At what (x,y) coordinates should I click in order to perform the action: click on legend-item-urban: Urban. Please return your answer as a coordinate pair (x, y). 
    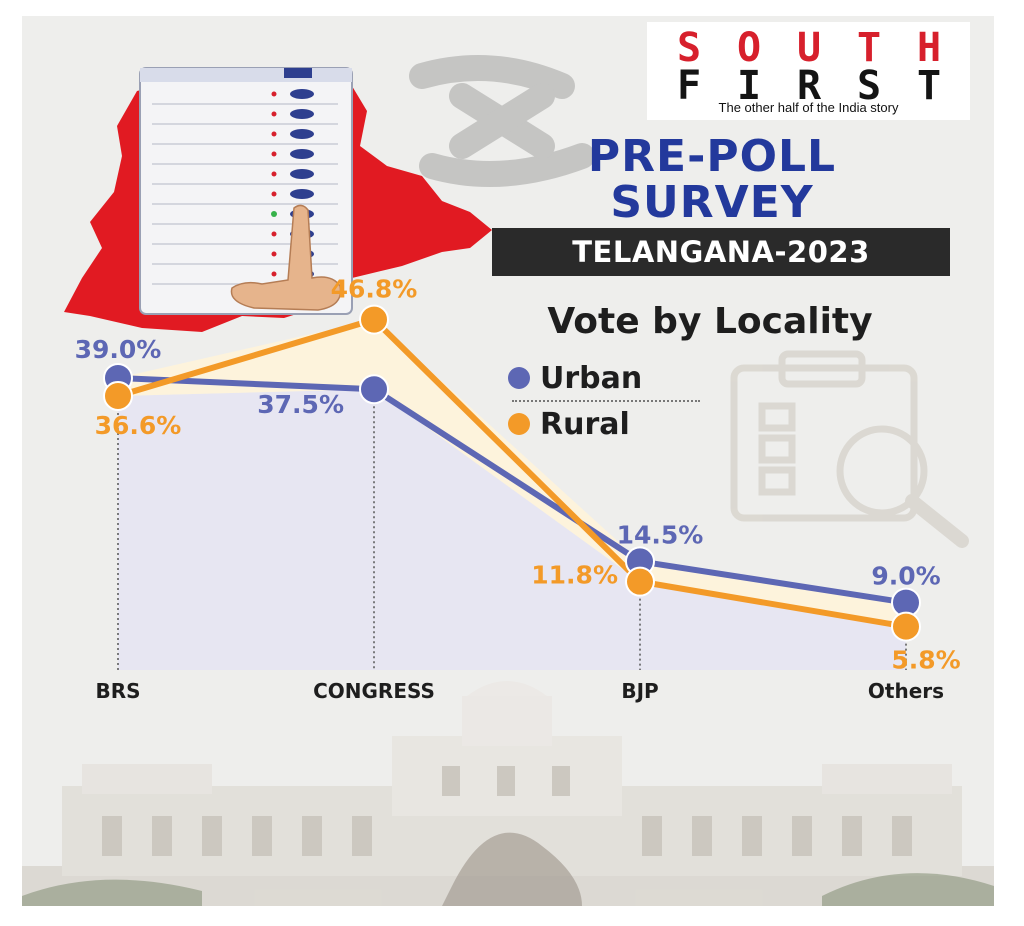
    Looking at the image, I should click on (608, 378).